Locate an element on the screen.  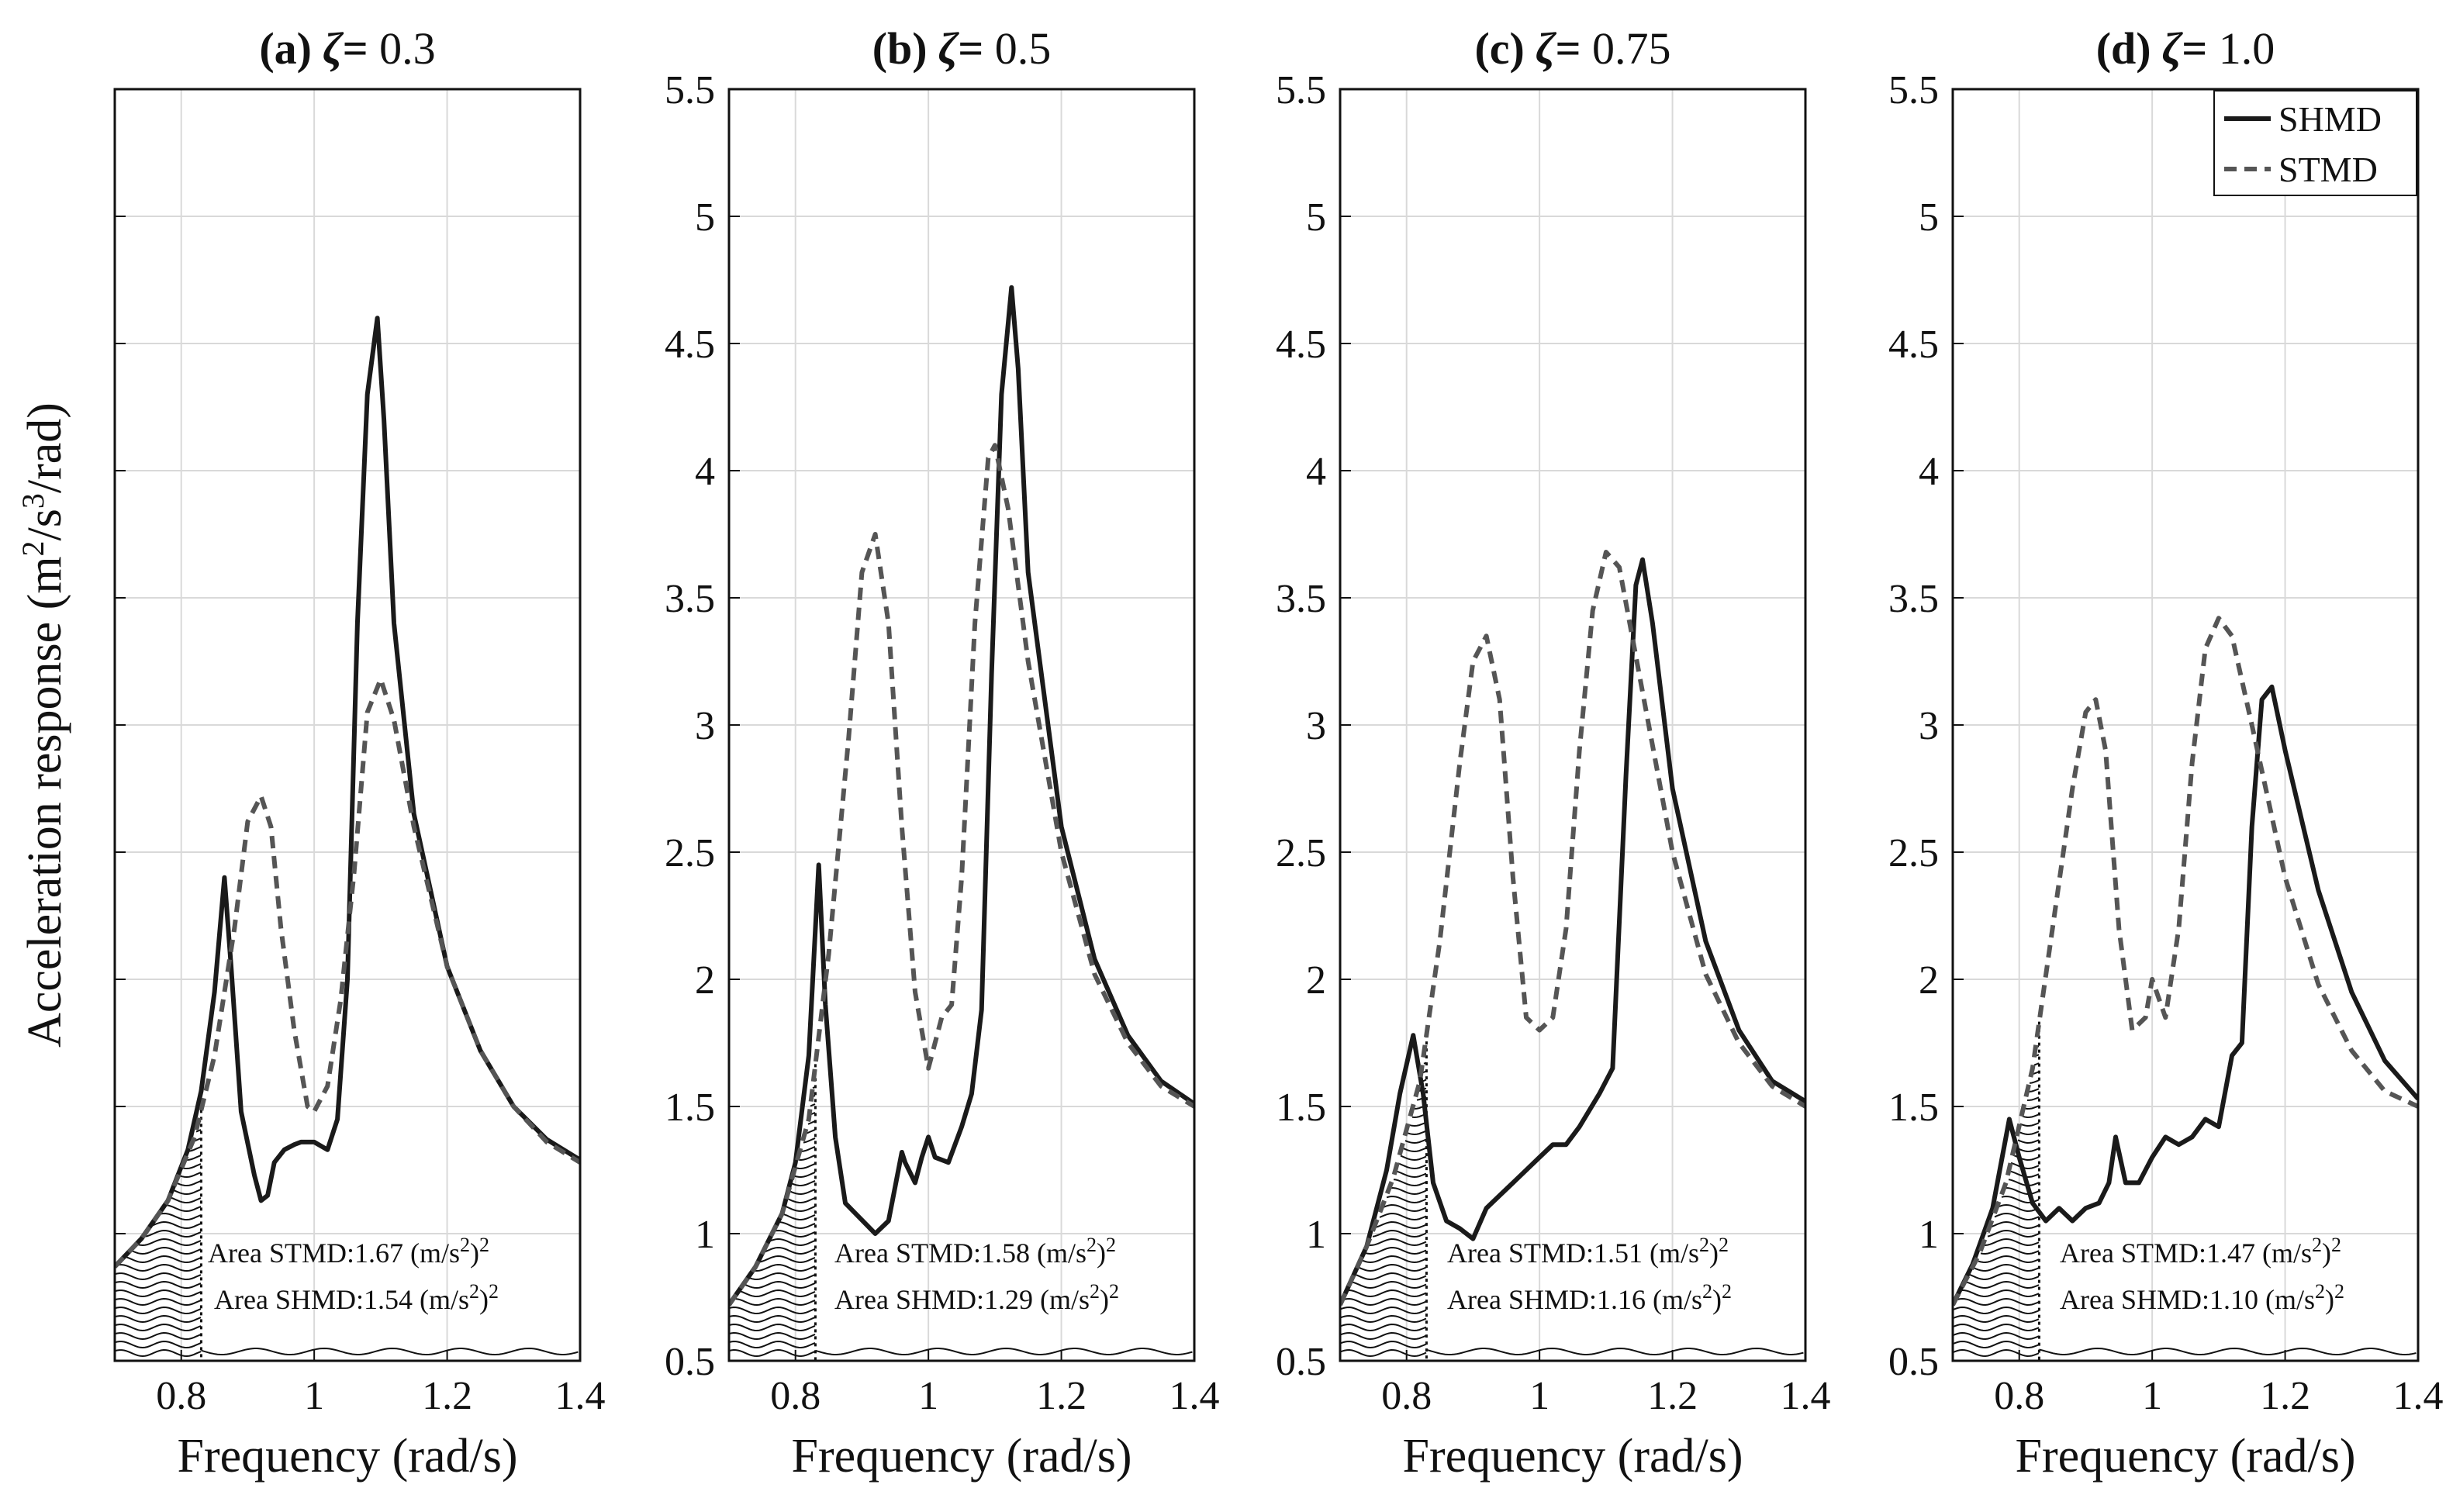
panel-b-ytick-label: 1.5 is located at coordinates (690, 1108).